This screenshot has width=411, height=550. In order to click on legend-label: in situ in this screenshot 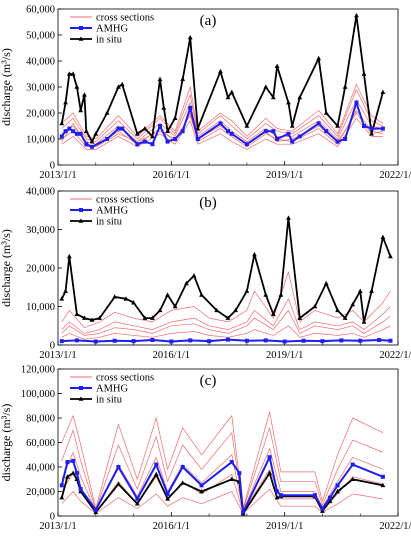, I will do `click(109, 400)`.